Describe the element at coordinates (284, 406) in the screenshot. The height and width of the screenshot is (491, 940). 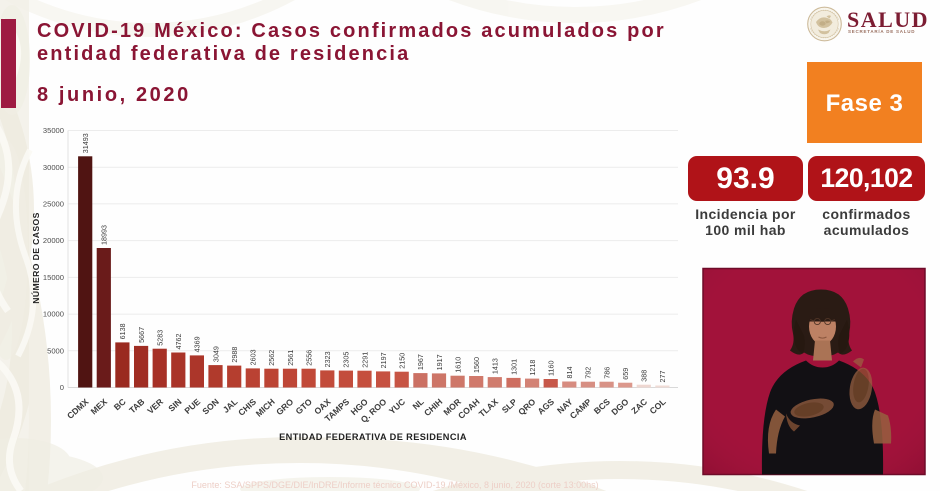
I see `svg-text: GRO` at that location.